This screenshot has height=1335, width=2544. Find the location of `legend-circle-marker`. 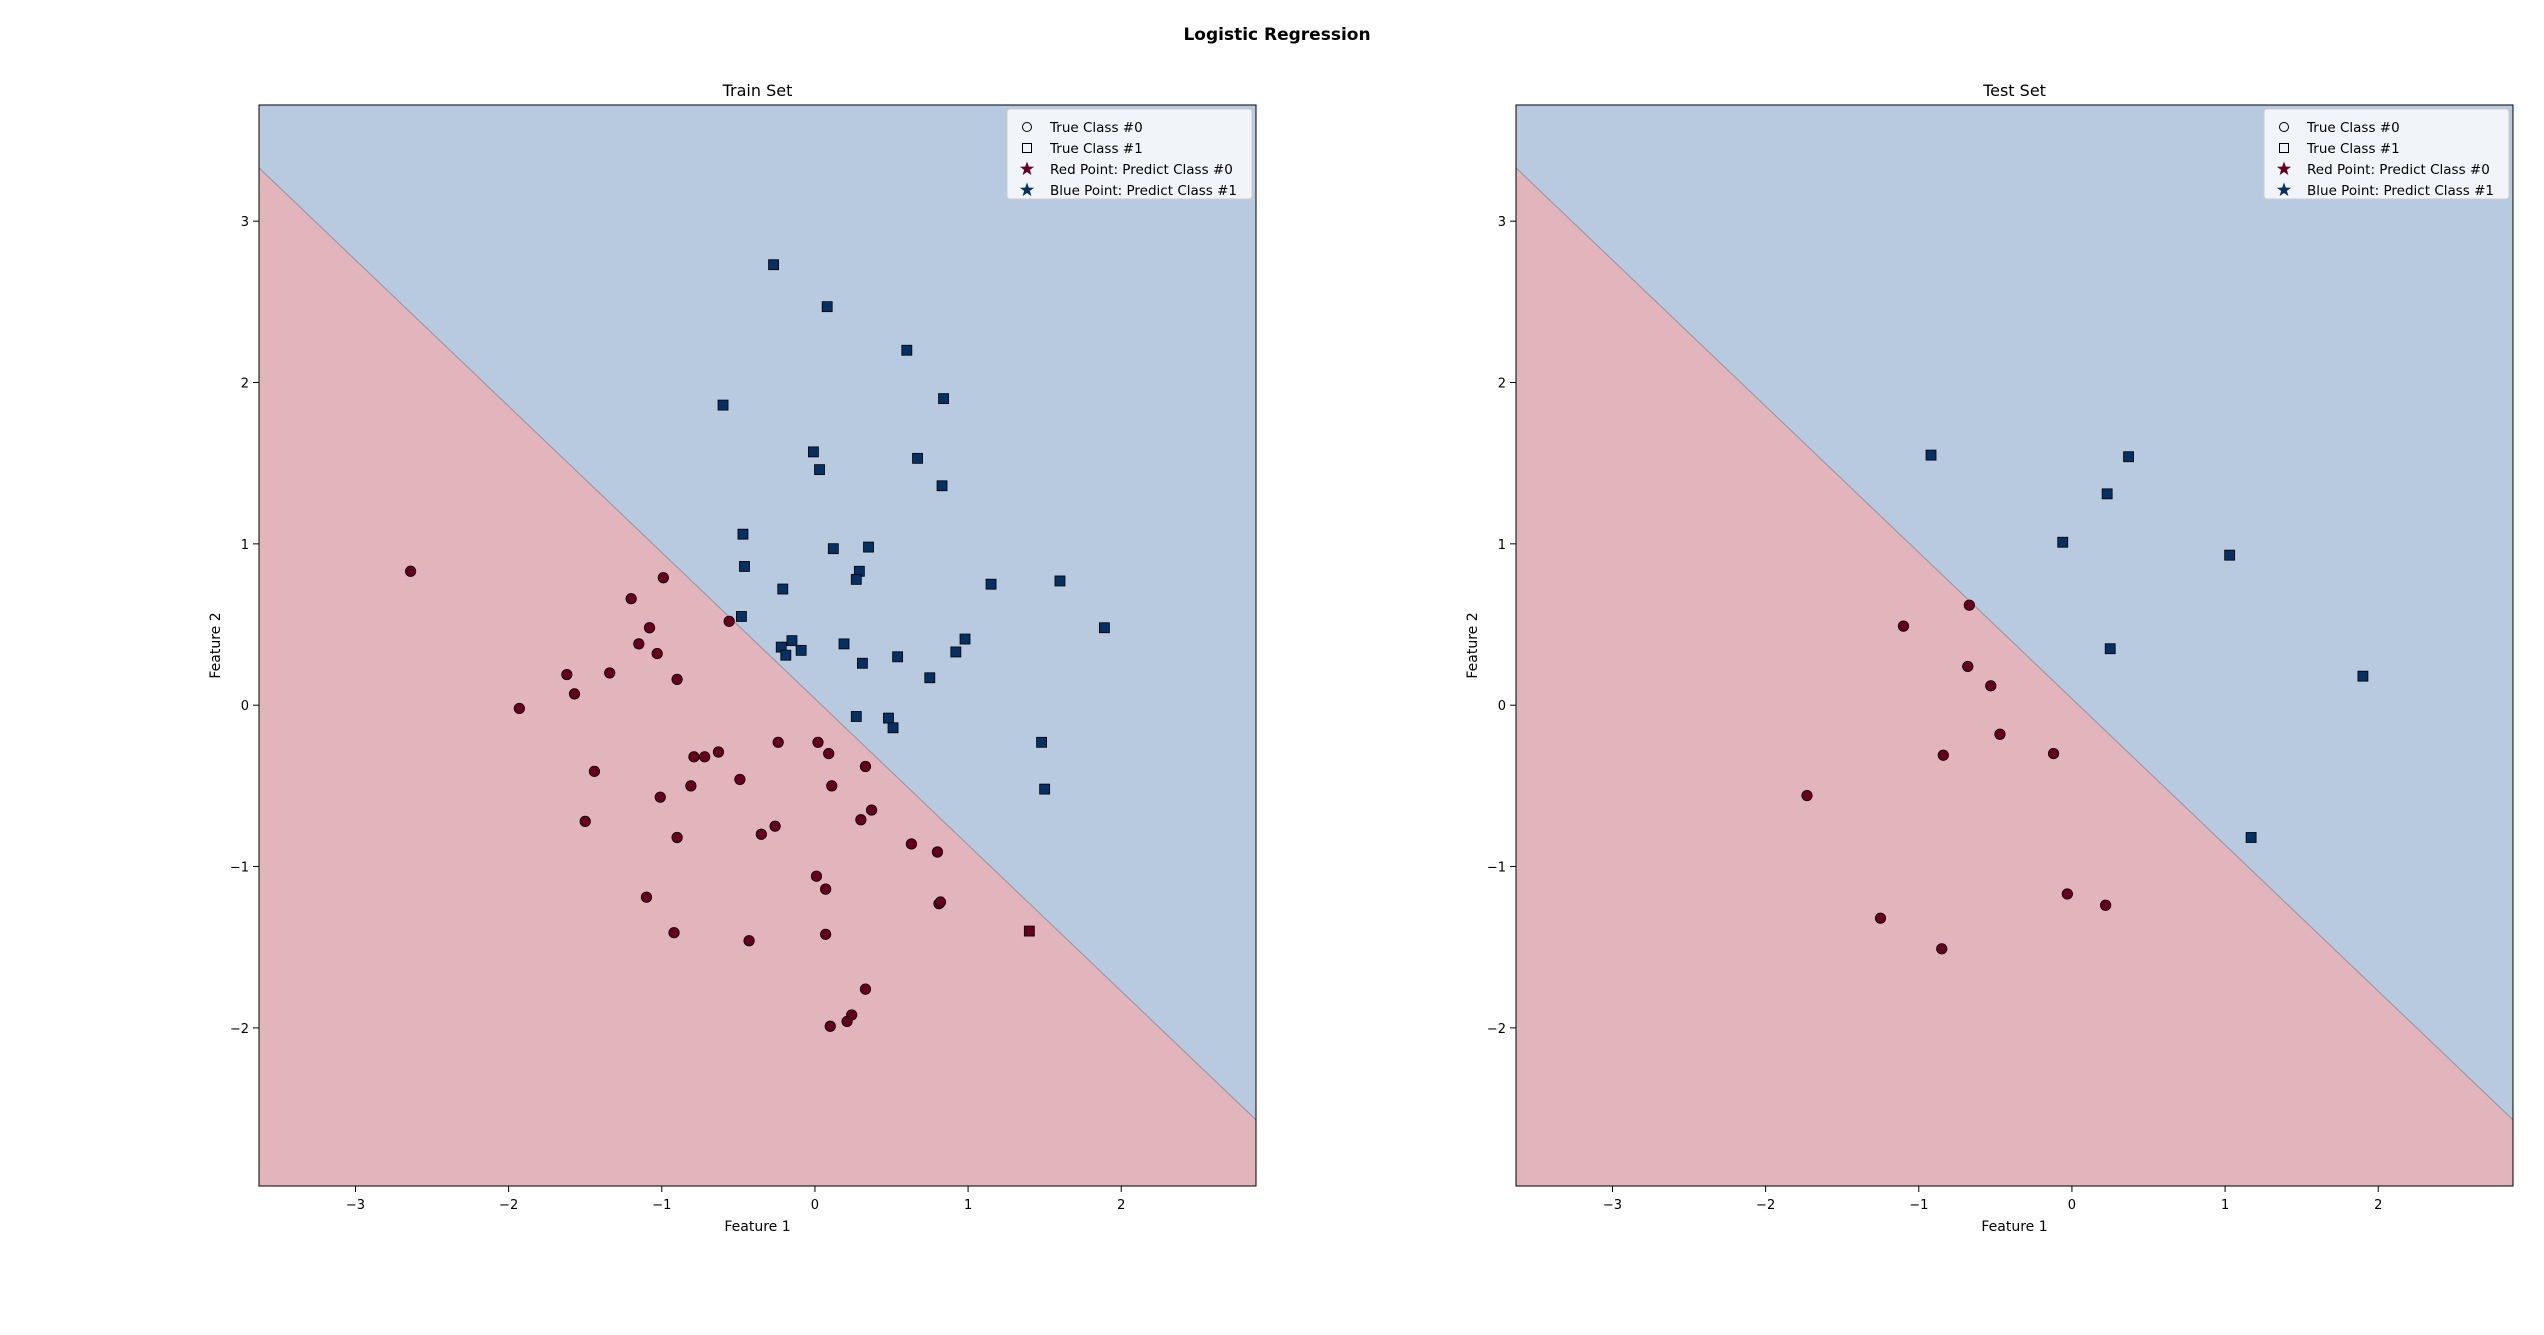

legend-circle-marker is located at coordinates (1027, 127).